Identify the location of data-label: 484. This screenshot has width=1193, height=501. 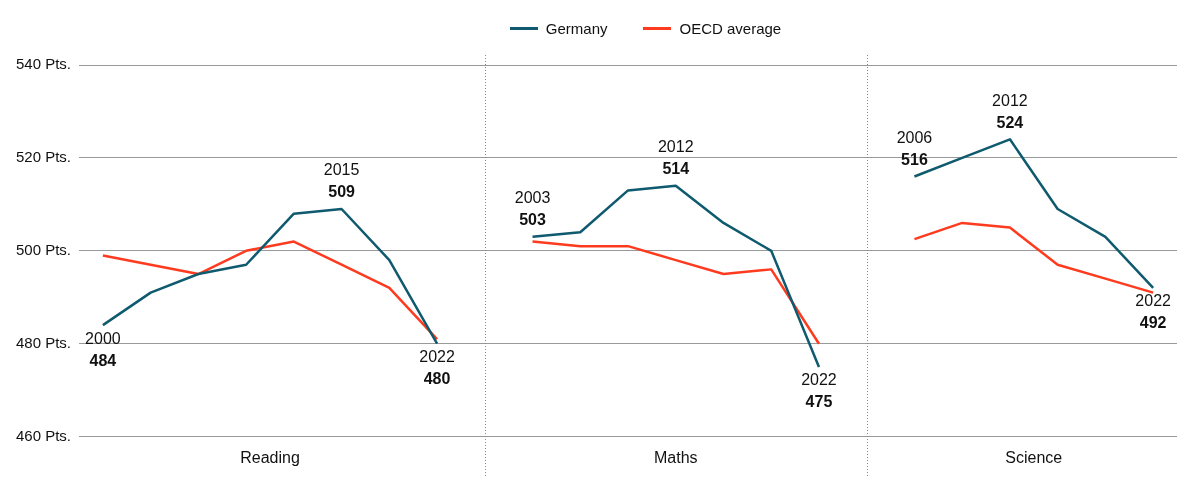
(103, 360).